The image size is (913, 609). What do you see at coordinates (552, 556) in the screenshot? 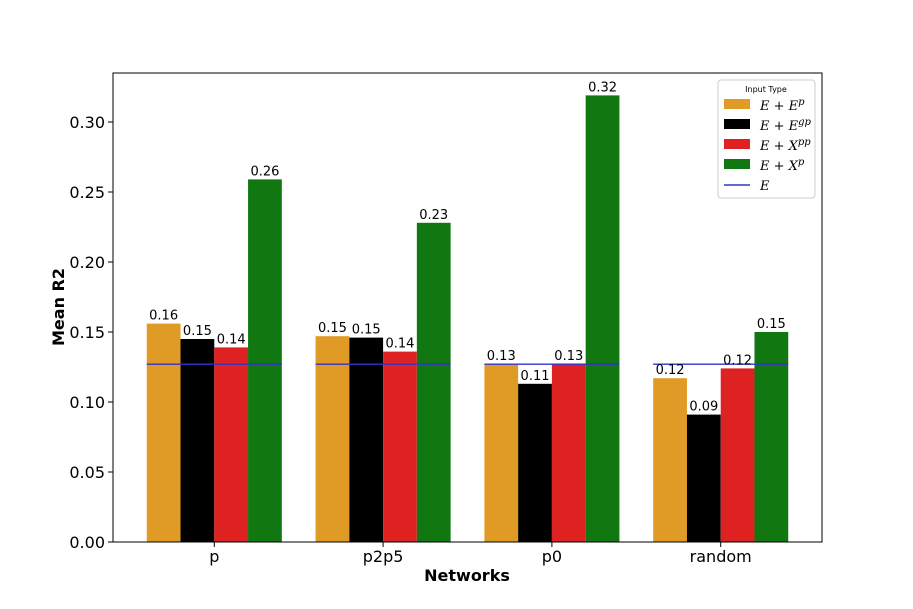
I see `x-tick-label: p0` at bounding box center [552, 556].